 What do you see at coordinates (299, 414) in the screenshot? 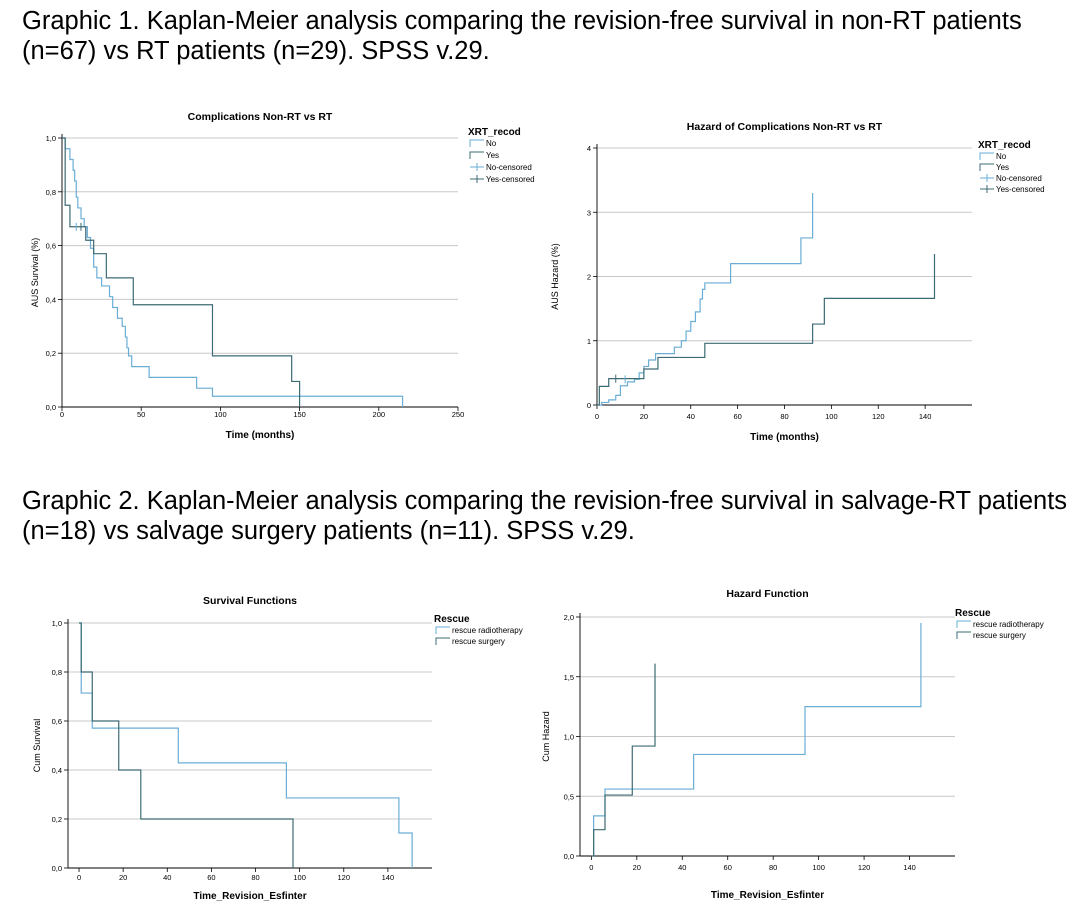
I see `x-tick-label: 150` at bounding box center [299, 414].